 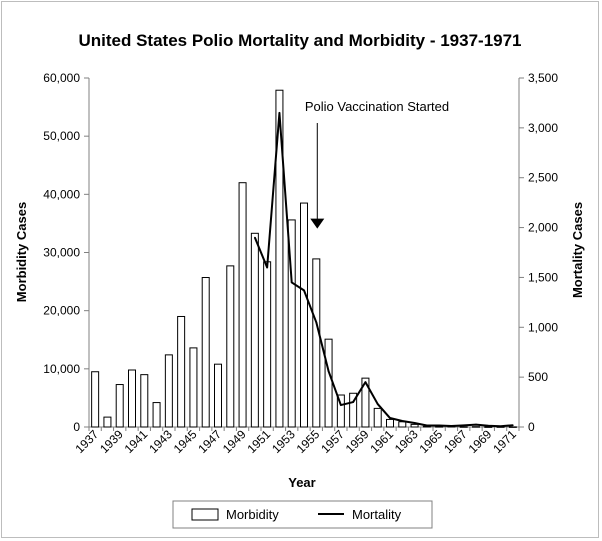 I want to click on mortality-point-1952, so click(x=279, y=113).